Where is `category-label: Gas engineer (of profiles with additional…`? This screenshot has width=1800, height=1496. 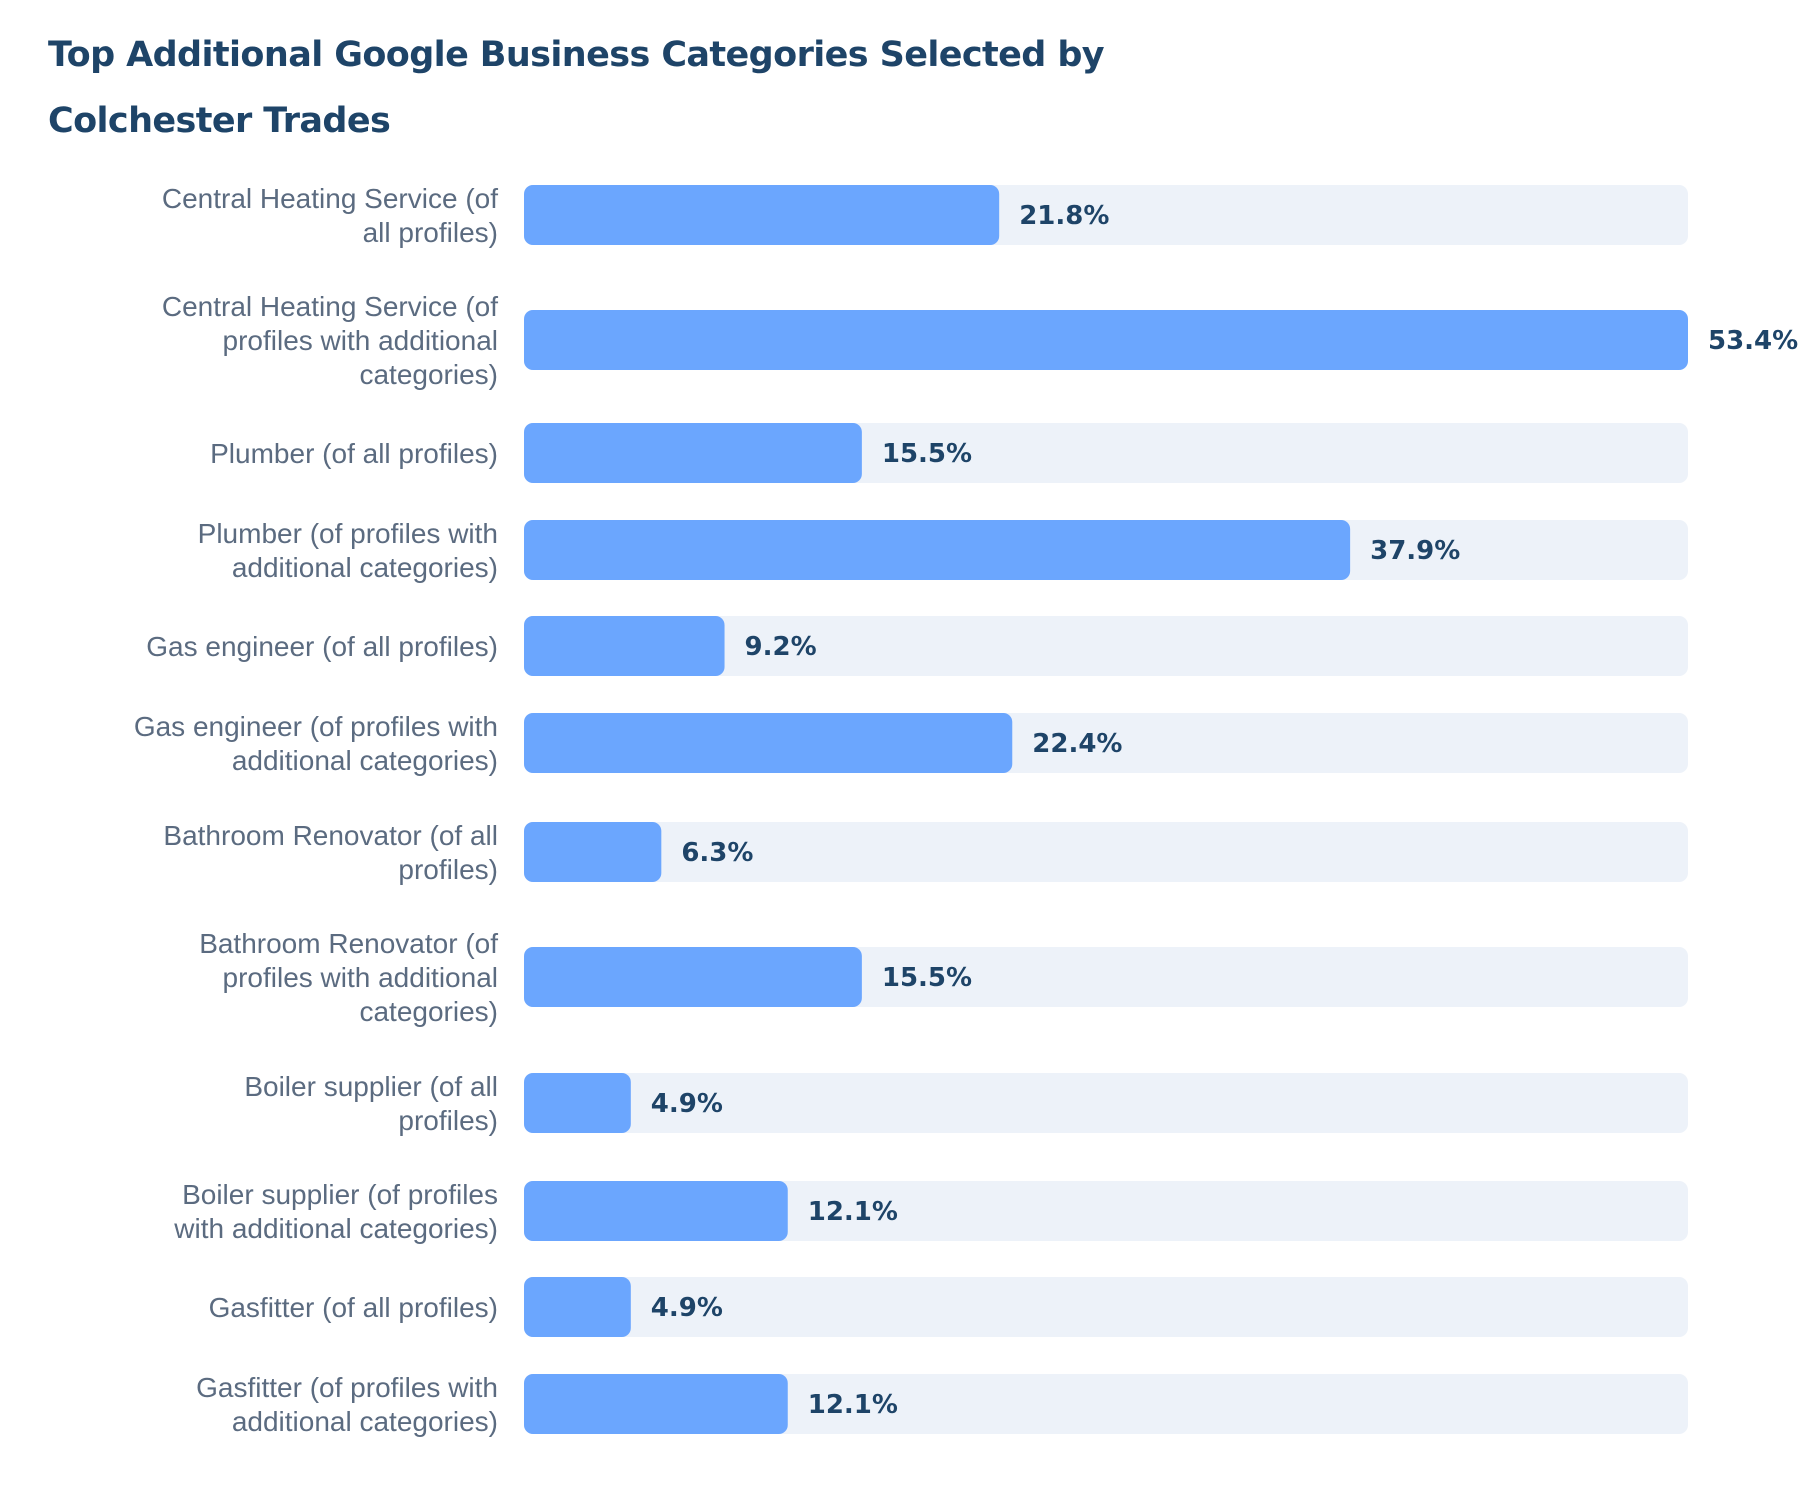 category-label: Gas engineer (of profiles with additional… is located at coordinates (316, 743).